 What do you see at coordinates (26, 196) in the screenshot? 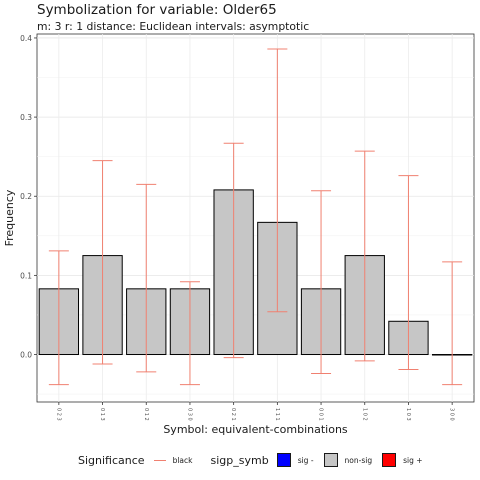
I see `y-tick-label: 0.2` at bounding box center [26, 196].